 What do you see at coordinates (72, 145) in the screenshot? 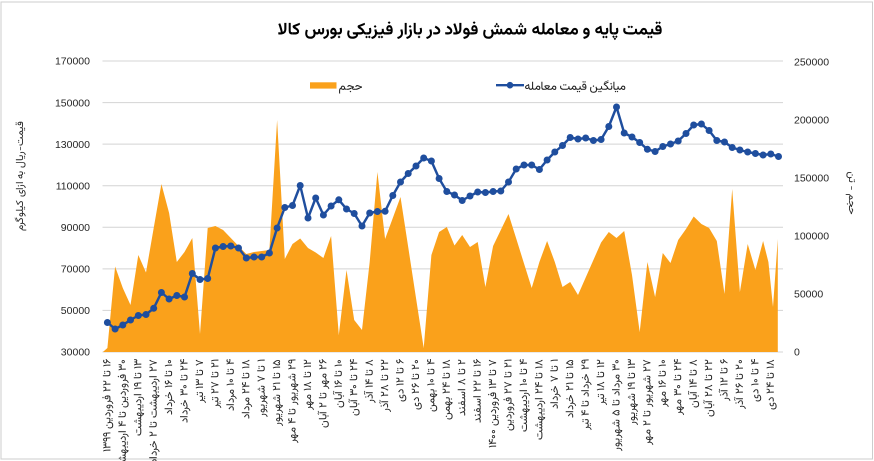
I see `svg-text: 130000` at bounding box center [72, 145].